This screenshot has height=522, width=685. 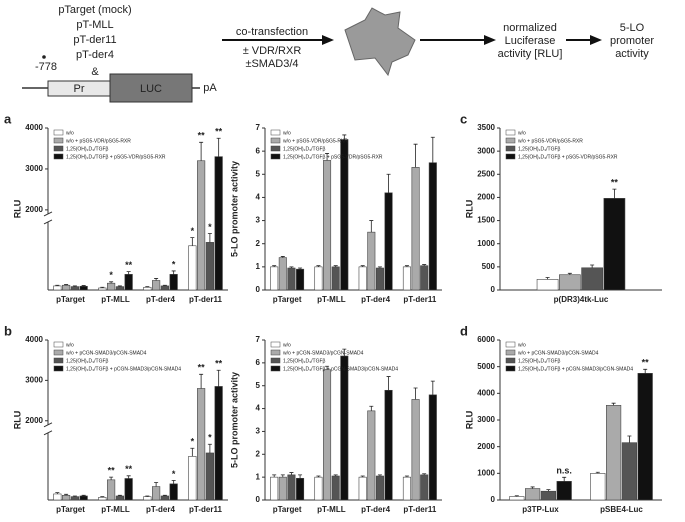 What do you see at coordinates (486, 220) in the screenshot?
I see `y-tick-label: 1500` at bounding box center [486, 220].